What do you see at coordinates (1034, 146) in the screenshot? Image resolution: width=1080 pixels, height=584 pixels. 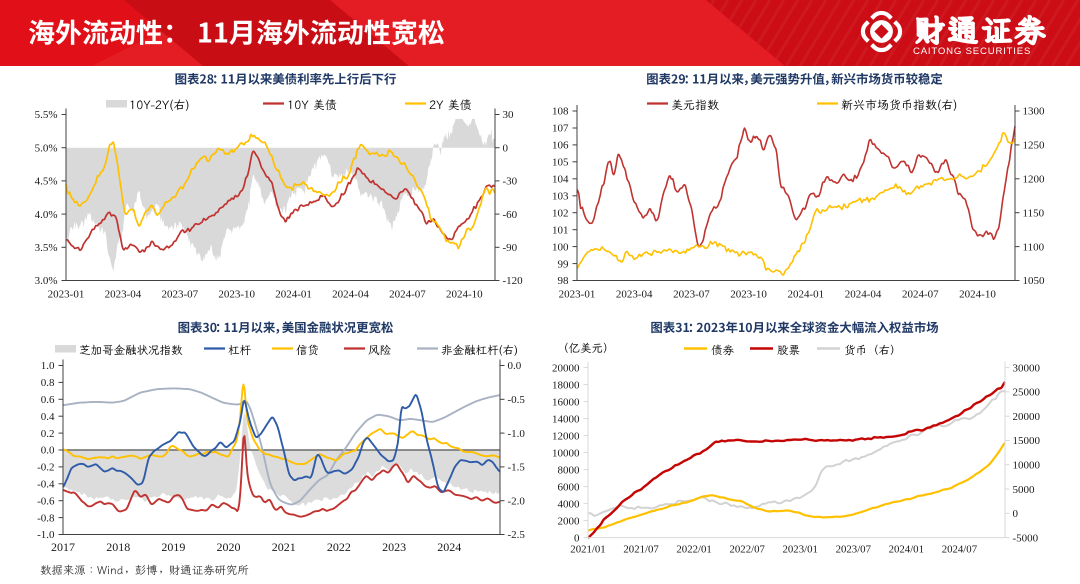 I see `svg-text: 1250` at bounding box center [1034, 146].